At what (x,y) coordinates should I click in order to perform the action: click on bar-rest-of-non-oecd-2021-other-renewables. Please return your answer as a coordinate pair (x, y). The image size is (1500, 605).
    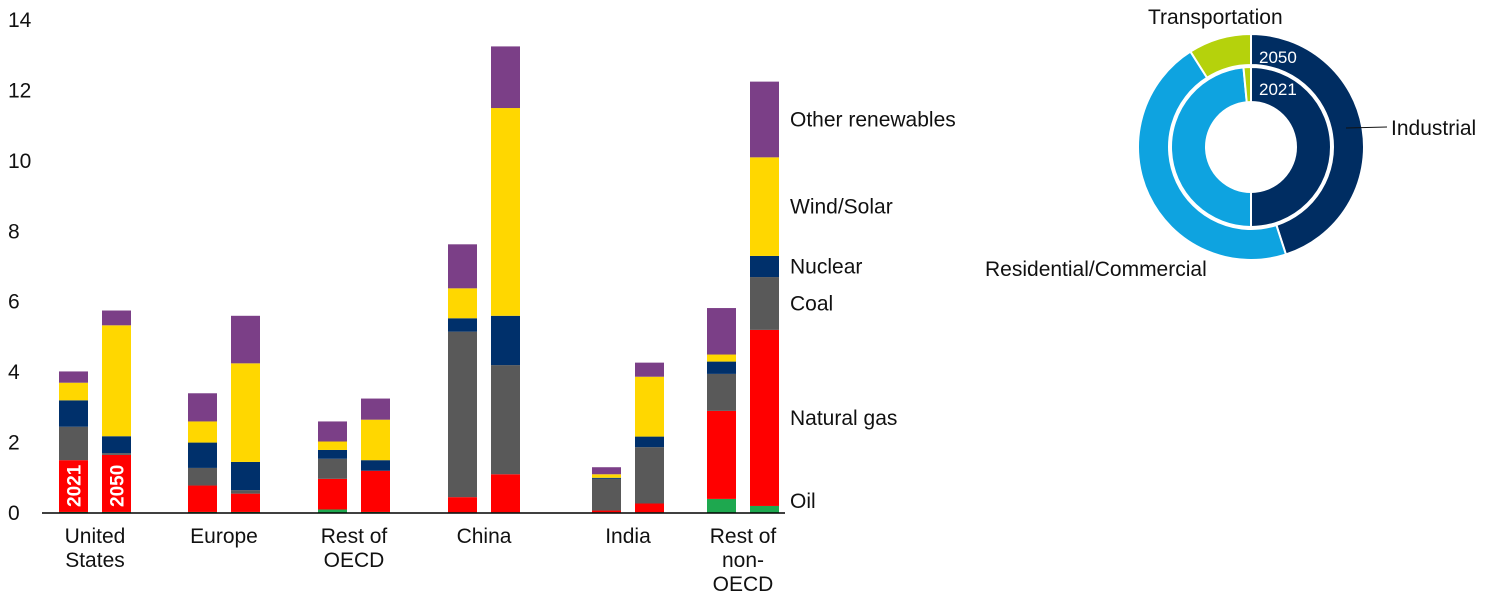
    Looking at the image, I should click on (721, 331).